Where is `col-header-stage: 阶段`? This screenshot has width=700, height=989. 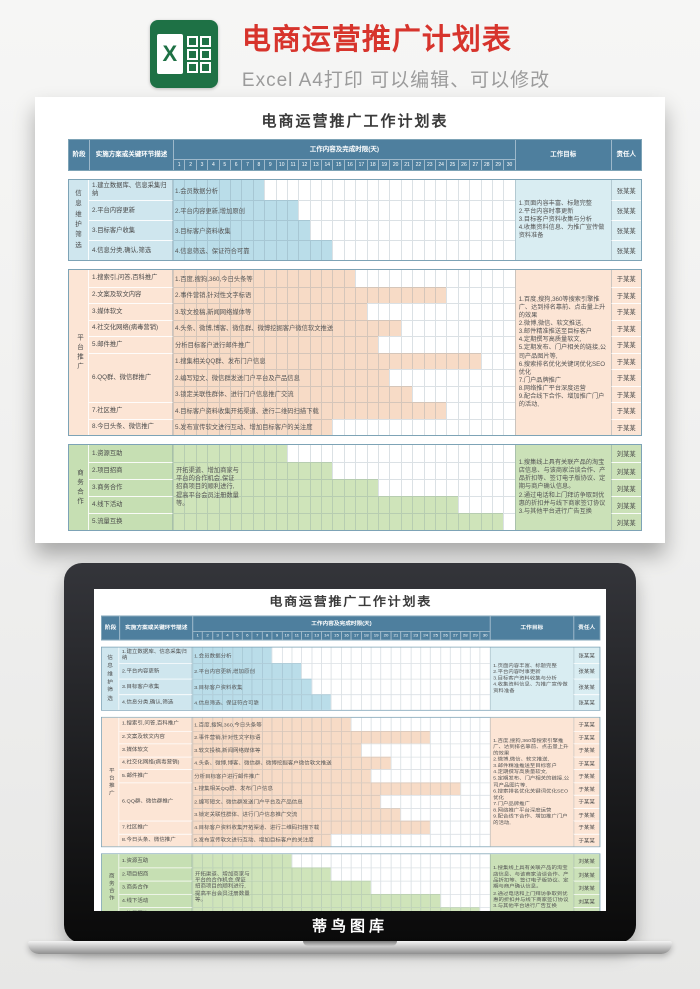 col-header-stage: 阶段 is located at coordinates (79, 155).